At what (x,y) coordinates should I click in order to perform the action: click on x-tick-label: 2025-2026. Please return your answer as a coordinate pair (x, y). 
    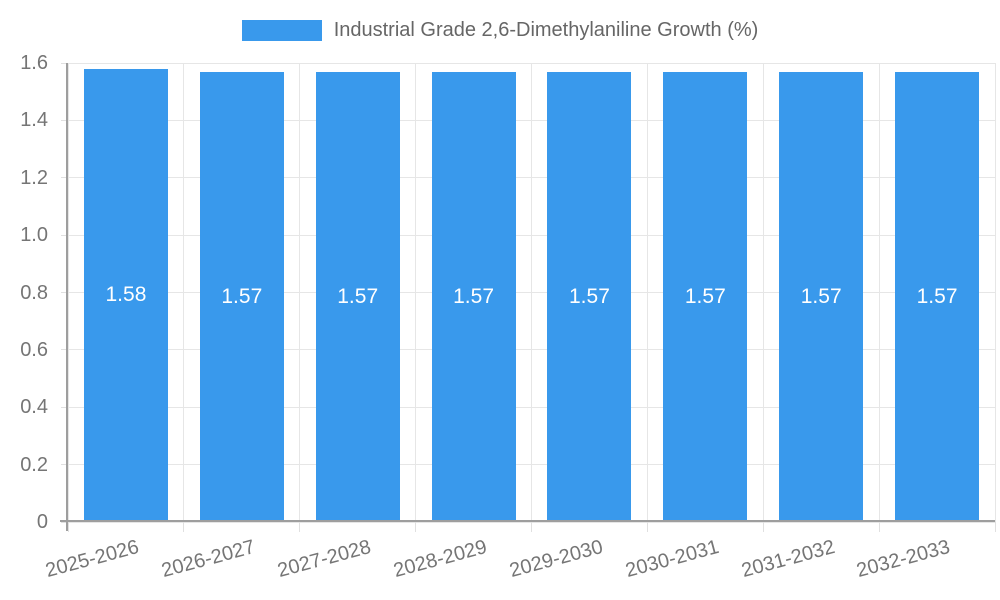
    Looking at the image, I should click on (92, 559).